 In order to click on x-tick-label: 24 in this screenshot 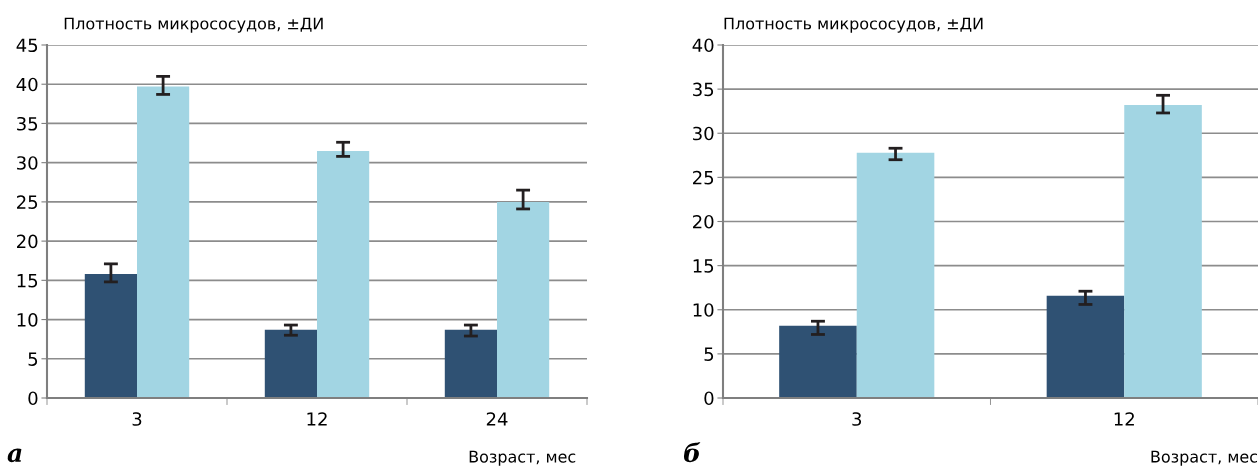, I will do `click(497, 419)`.